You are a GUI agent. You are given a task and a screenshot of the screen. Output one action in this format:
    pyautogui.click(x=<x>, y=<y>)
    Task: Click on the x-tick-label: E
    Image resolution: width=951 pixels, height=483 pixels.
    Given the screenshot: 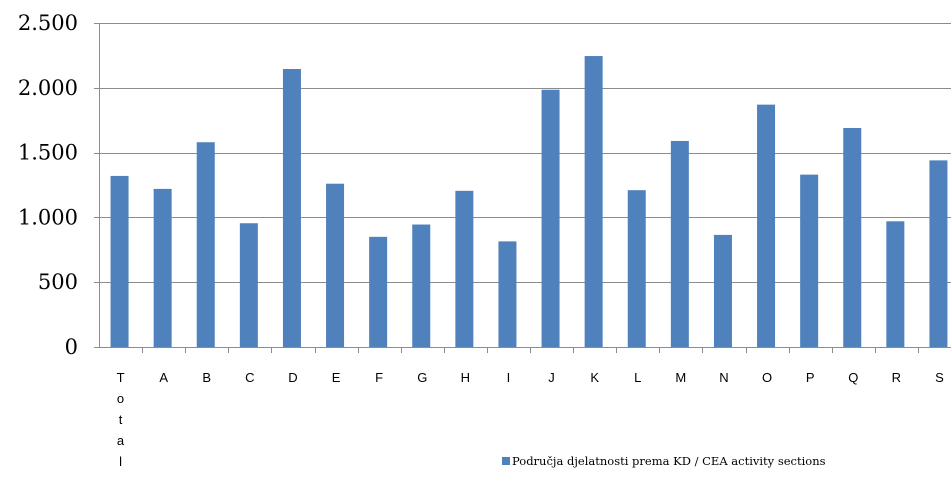 What is the action you would take?
    pyautogui.click(x=336, y=377)
    